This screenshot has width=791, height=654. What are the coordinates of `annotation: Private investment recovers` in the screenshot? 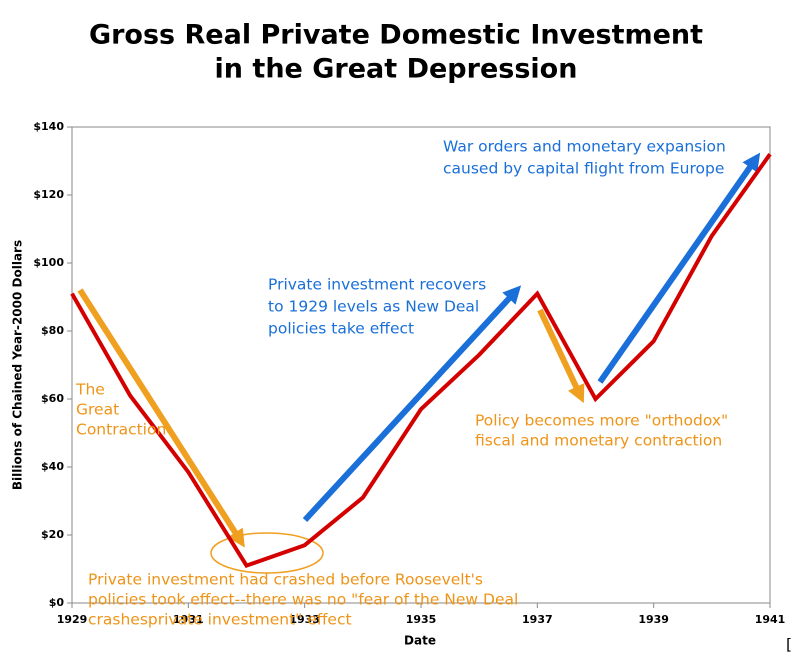 It's located at (377, 285).